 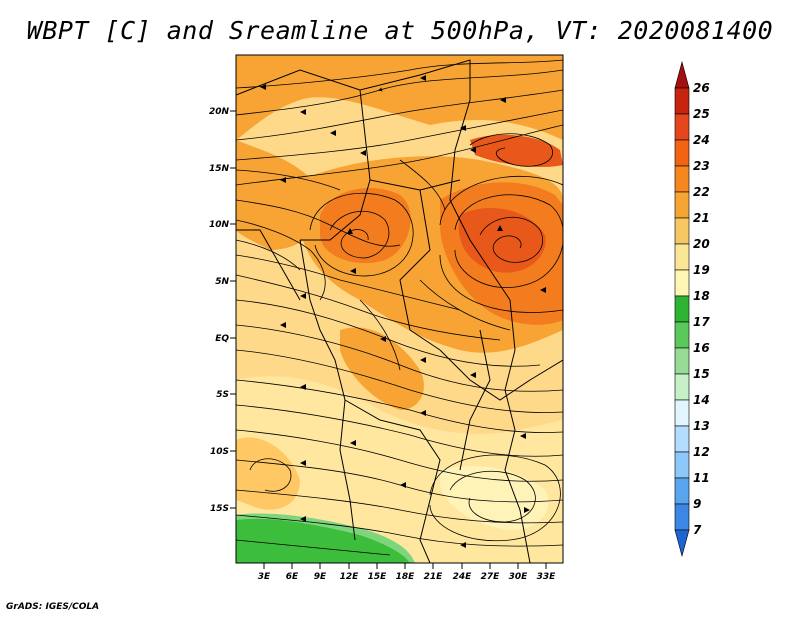 I want to click on colorbar-label: 20, so click(x=701, y=244).